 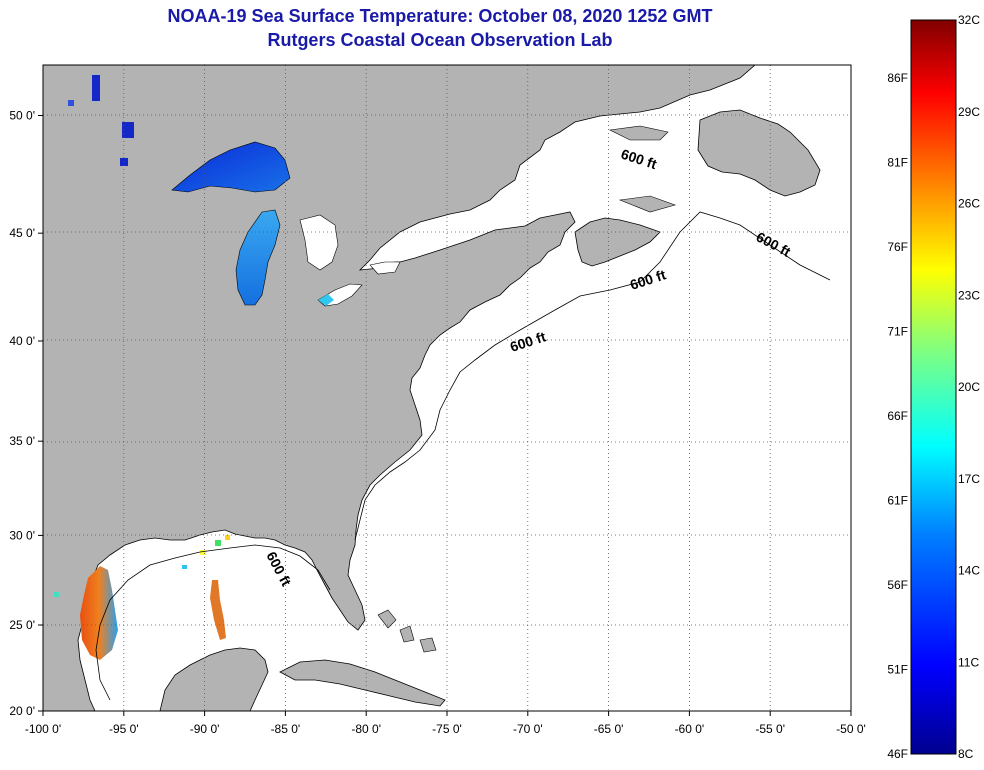 I want to click on lat-tick-label: 50 0', so click(x=22, y=115).